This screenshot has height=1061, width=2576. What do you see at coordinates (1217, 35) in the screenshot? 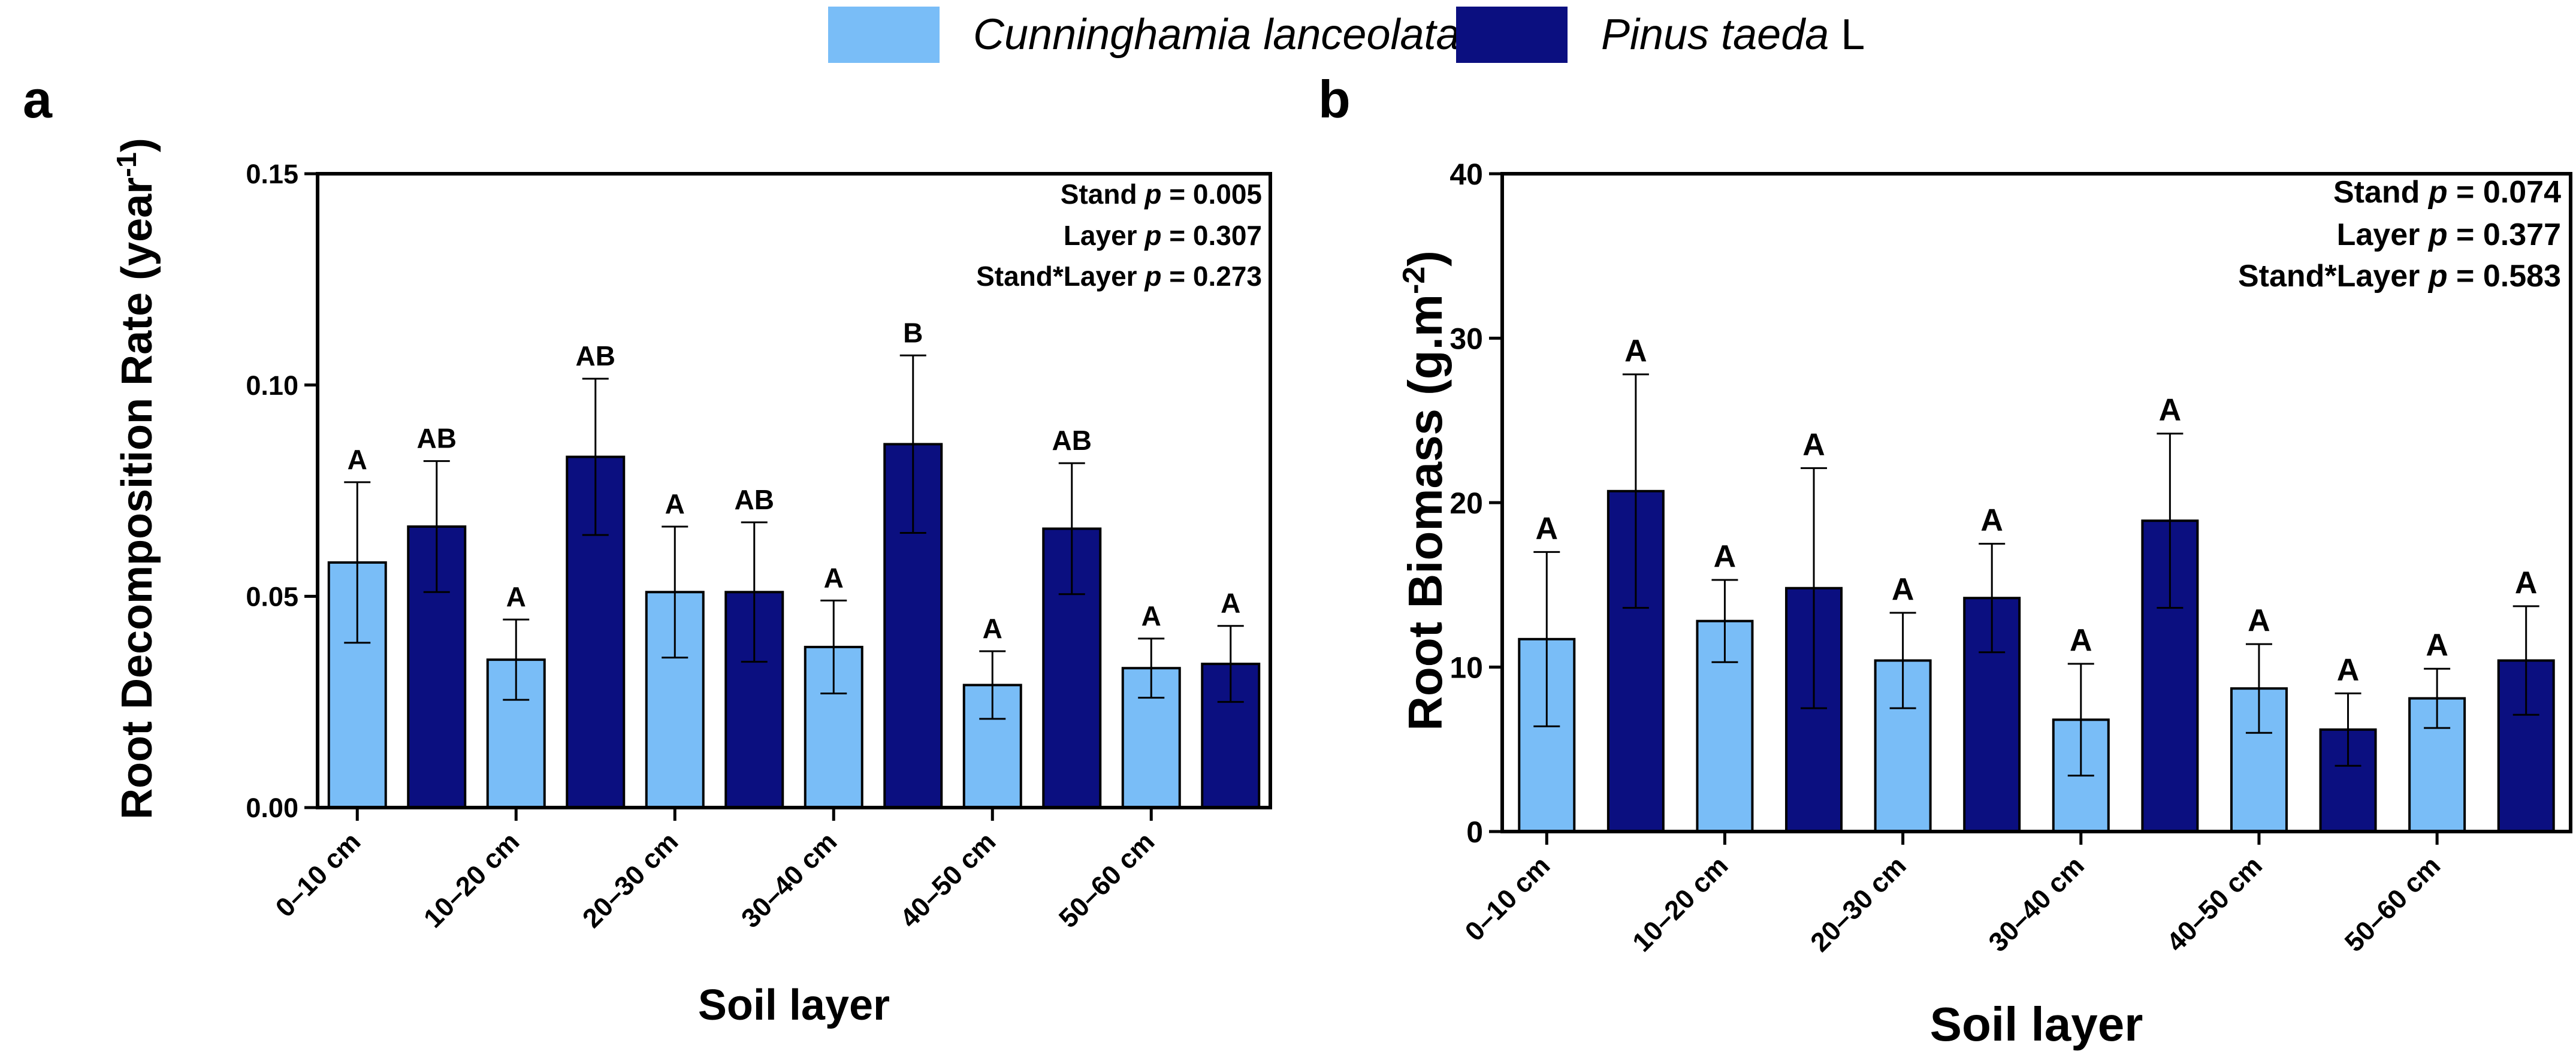
I see `legend-label-cunninghamia: Cunninghamia lanceolata` at bounding box center [1217, 35].